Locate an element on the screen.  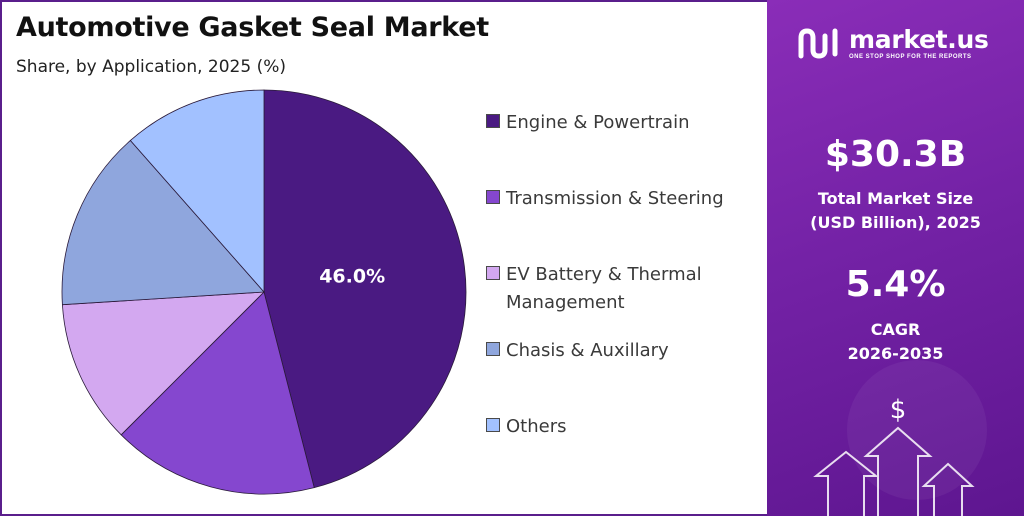
legend-label-3: EV Battery & Thermal Management is located at coordinates (604, 288).